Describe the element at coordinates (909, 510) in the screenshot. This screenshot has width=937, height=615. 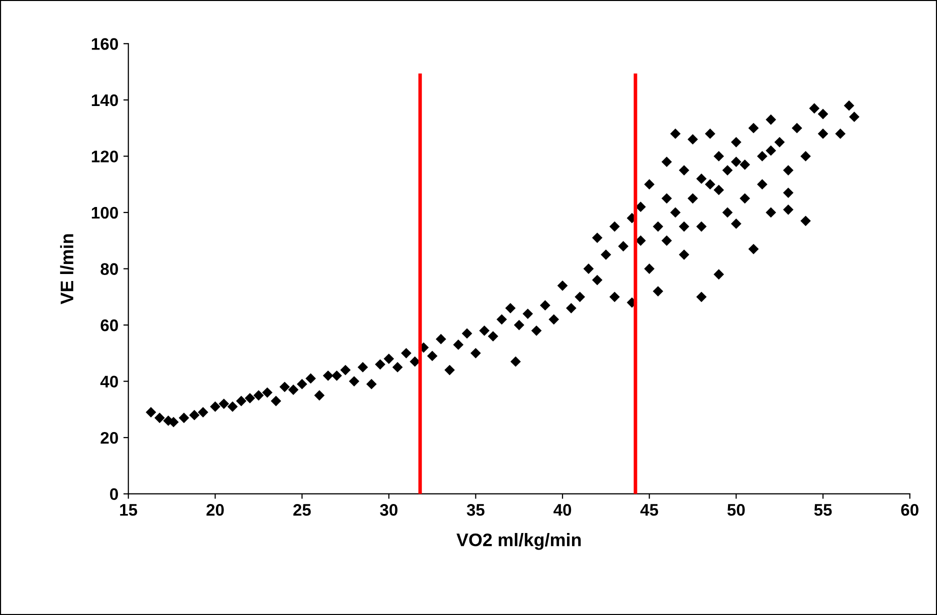
I see `x-tick-label: 60` at that location.